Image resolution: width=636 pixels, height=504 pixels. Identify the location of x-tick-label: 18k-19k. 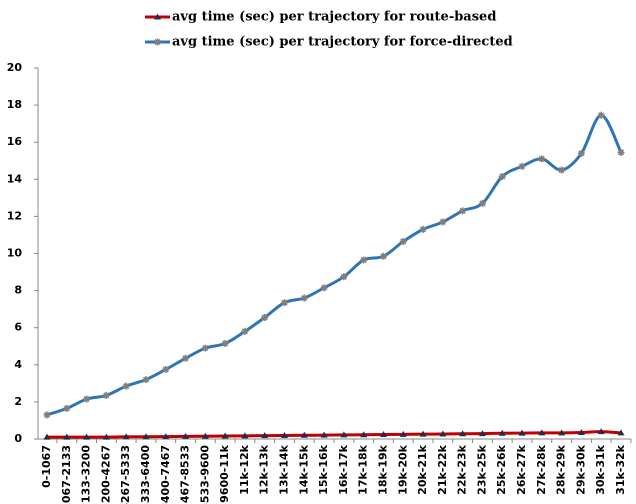
(382, 469).